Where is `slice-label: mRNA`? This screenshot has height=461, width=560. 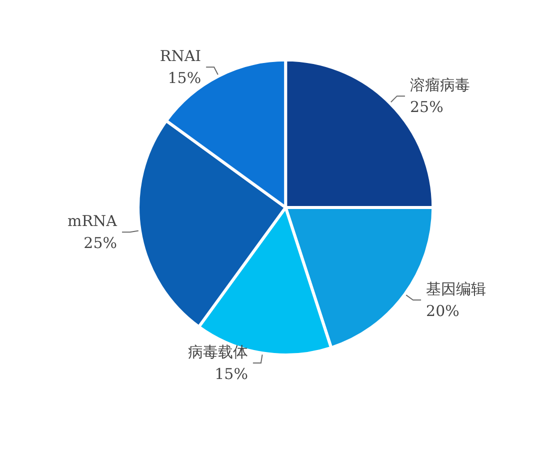 slice-label: mRNA is located at coordinates (93, 221).